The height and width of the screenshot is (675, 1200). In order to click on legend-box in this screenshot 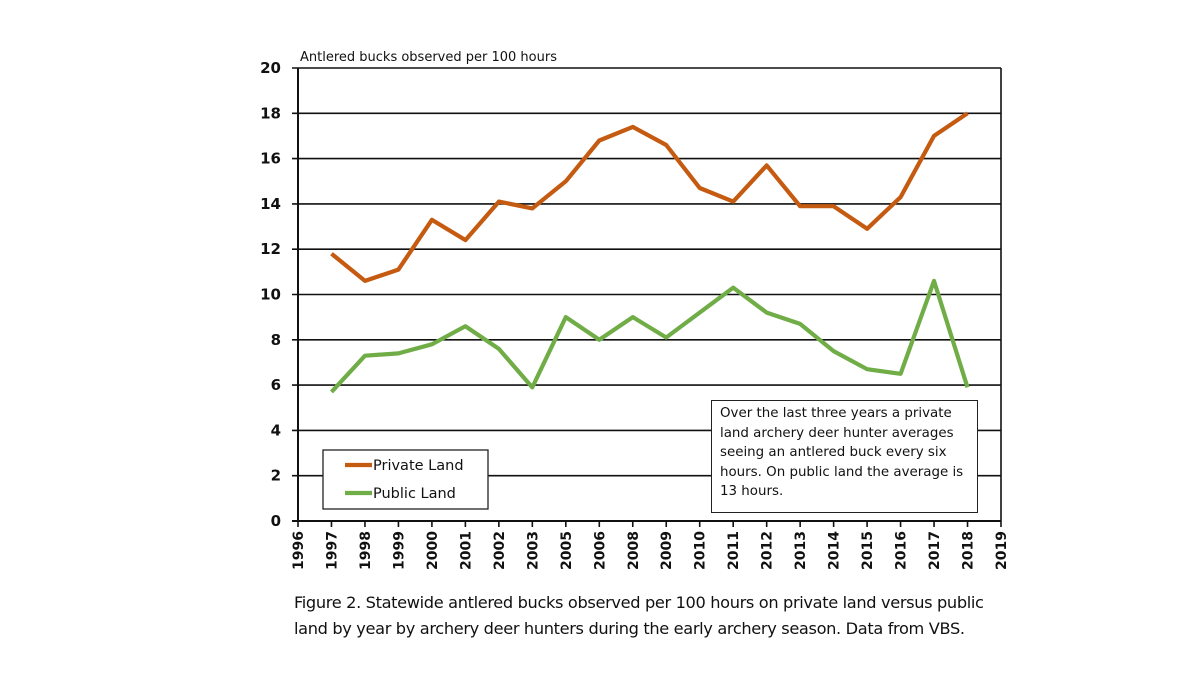, I will do `click(405, 479)`.